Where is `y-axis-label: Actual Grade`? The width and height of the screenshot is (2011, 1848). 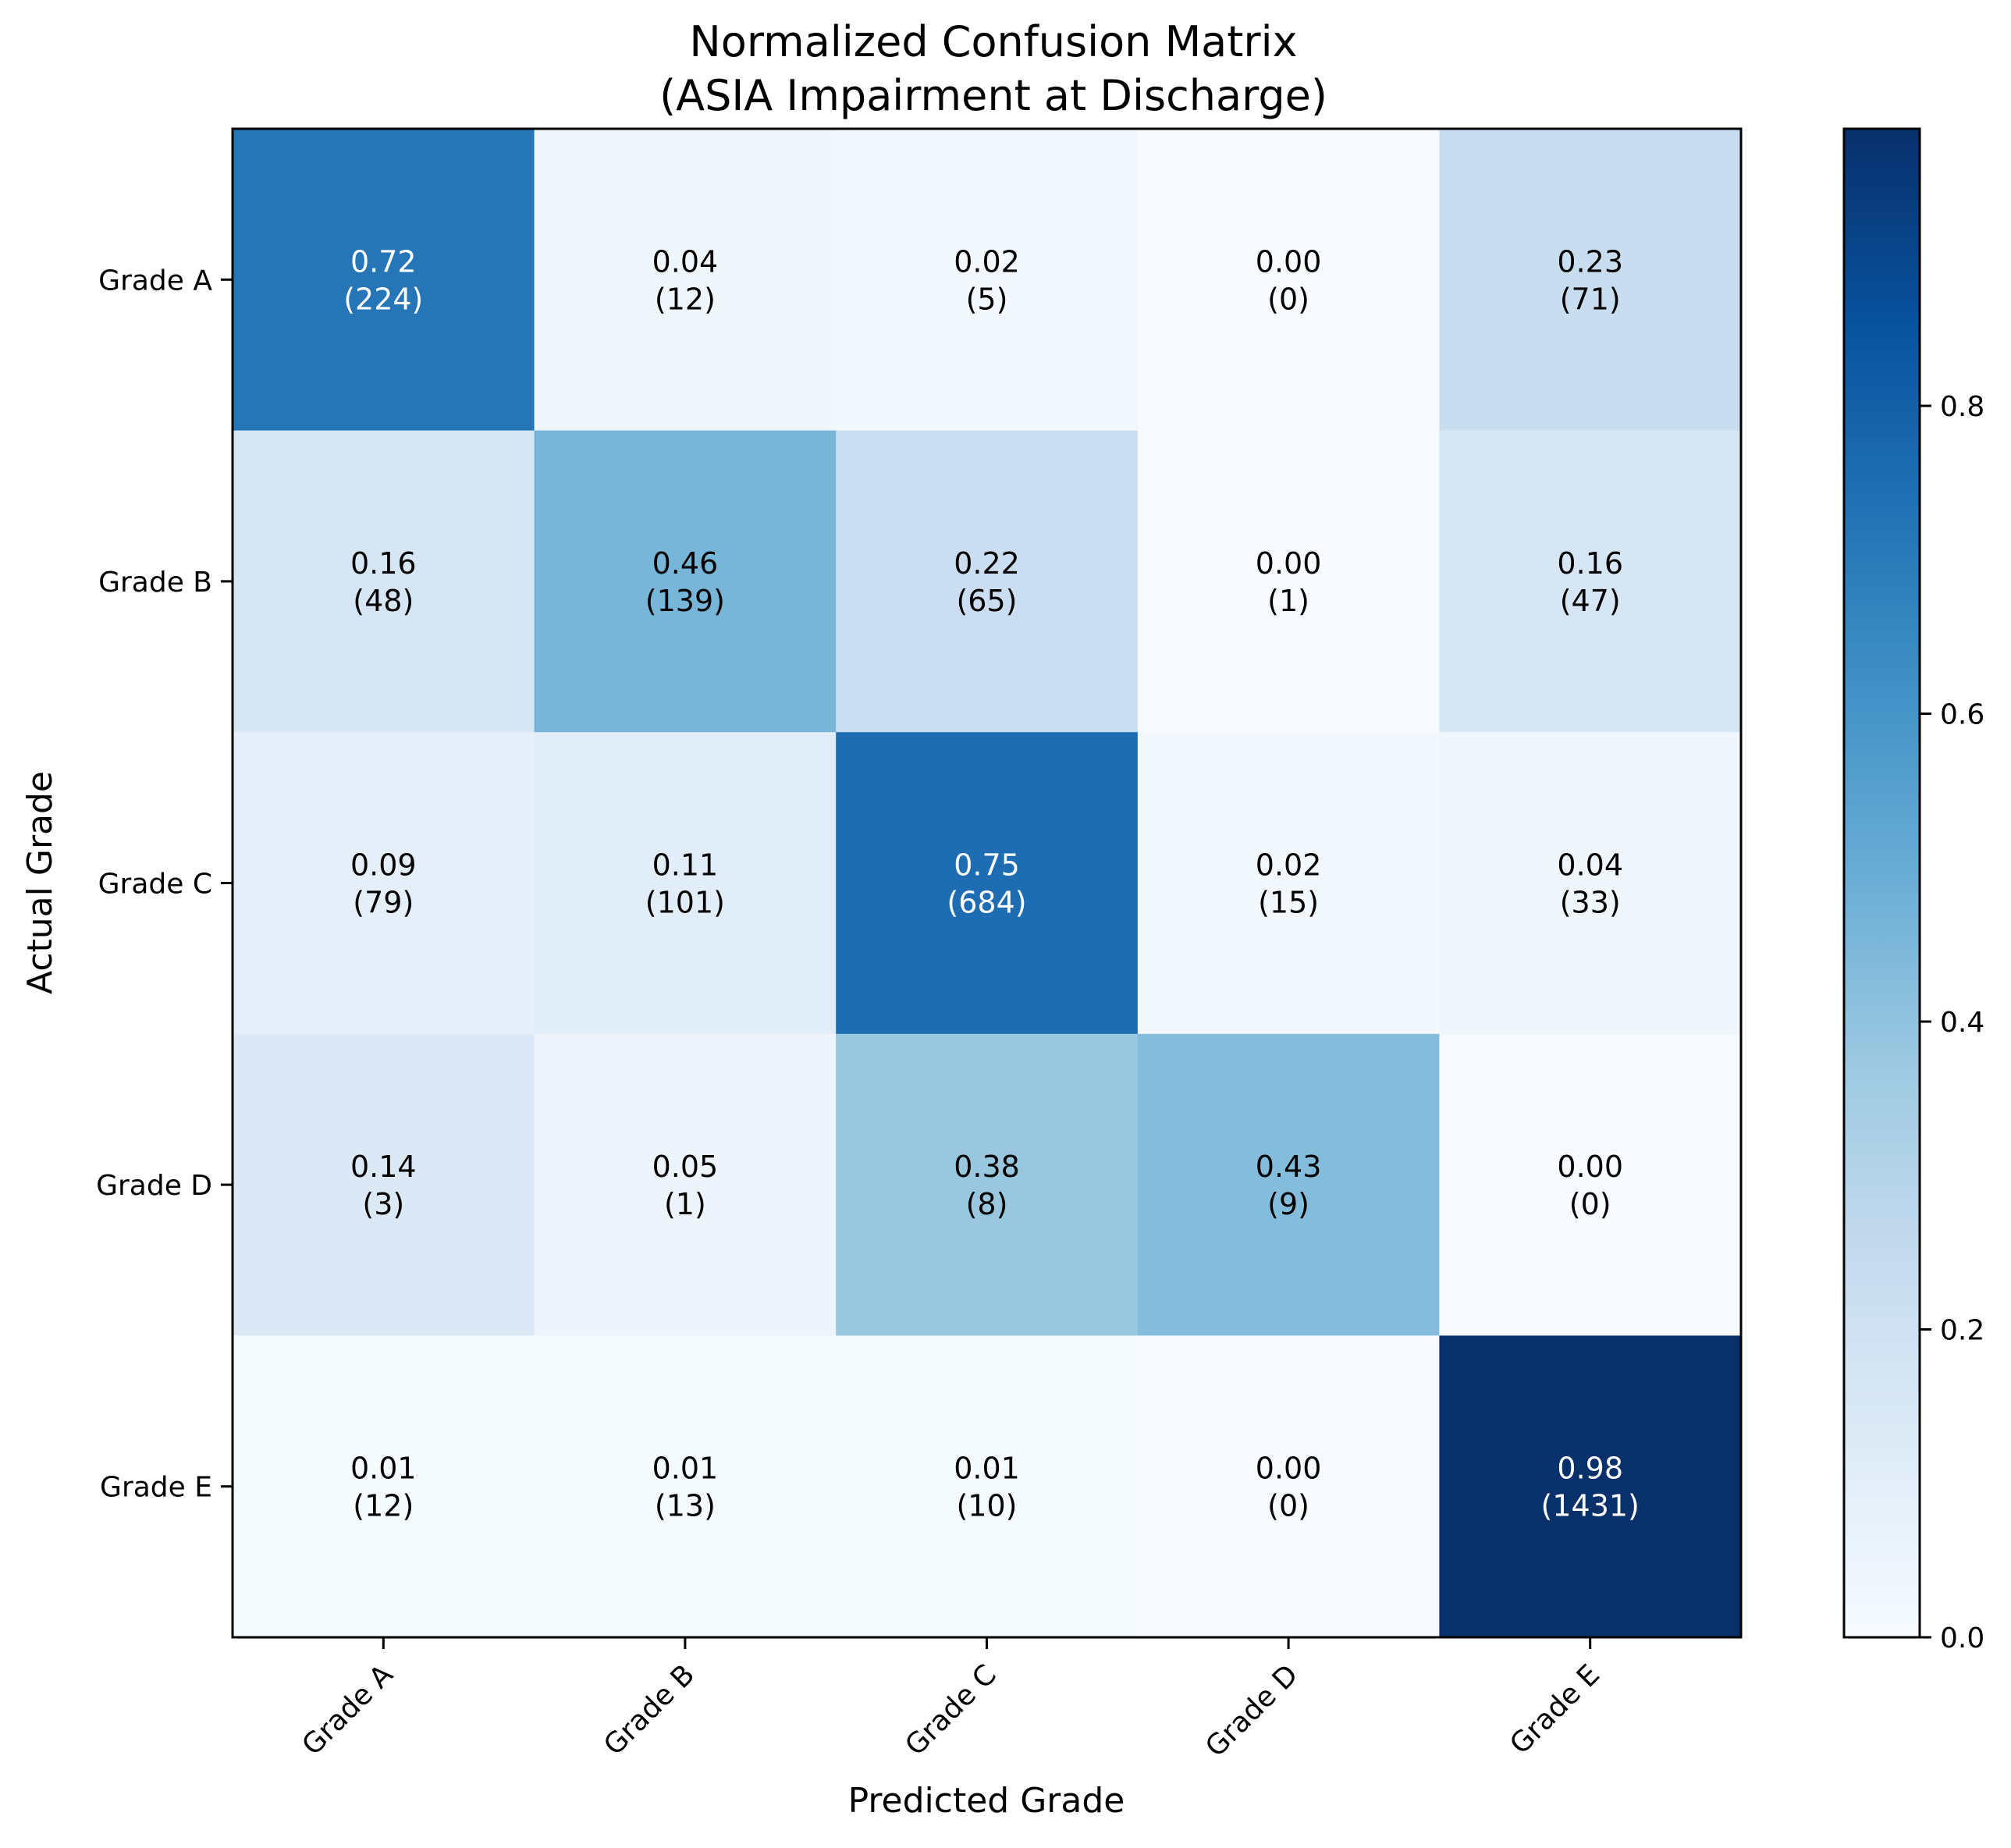
y-axis-label: Actual Grade is located at coordinates (40, 882).